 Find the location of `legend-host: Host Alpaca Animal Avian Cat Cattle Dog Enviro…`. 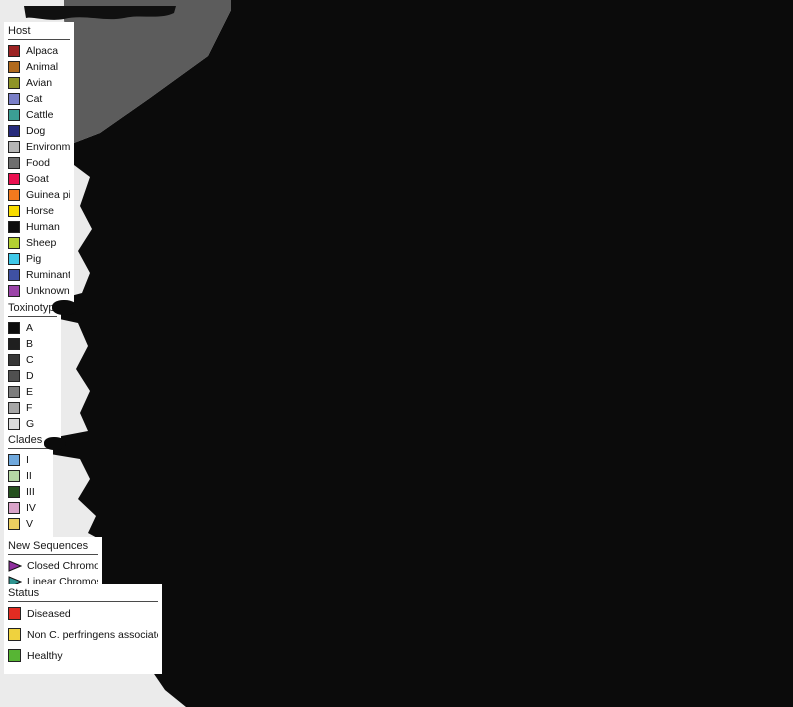

legend-host: Host Alpaca Animal Avian Cat Cattle Dog Enviro… is located at coordinates (39, 163).